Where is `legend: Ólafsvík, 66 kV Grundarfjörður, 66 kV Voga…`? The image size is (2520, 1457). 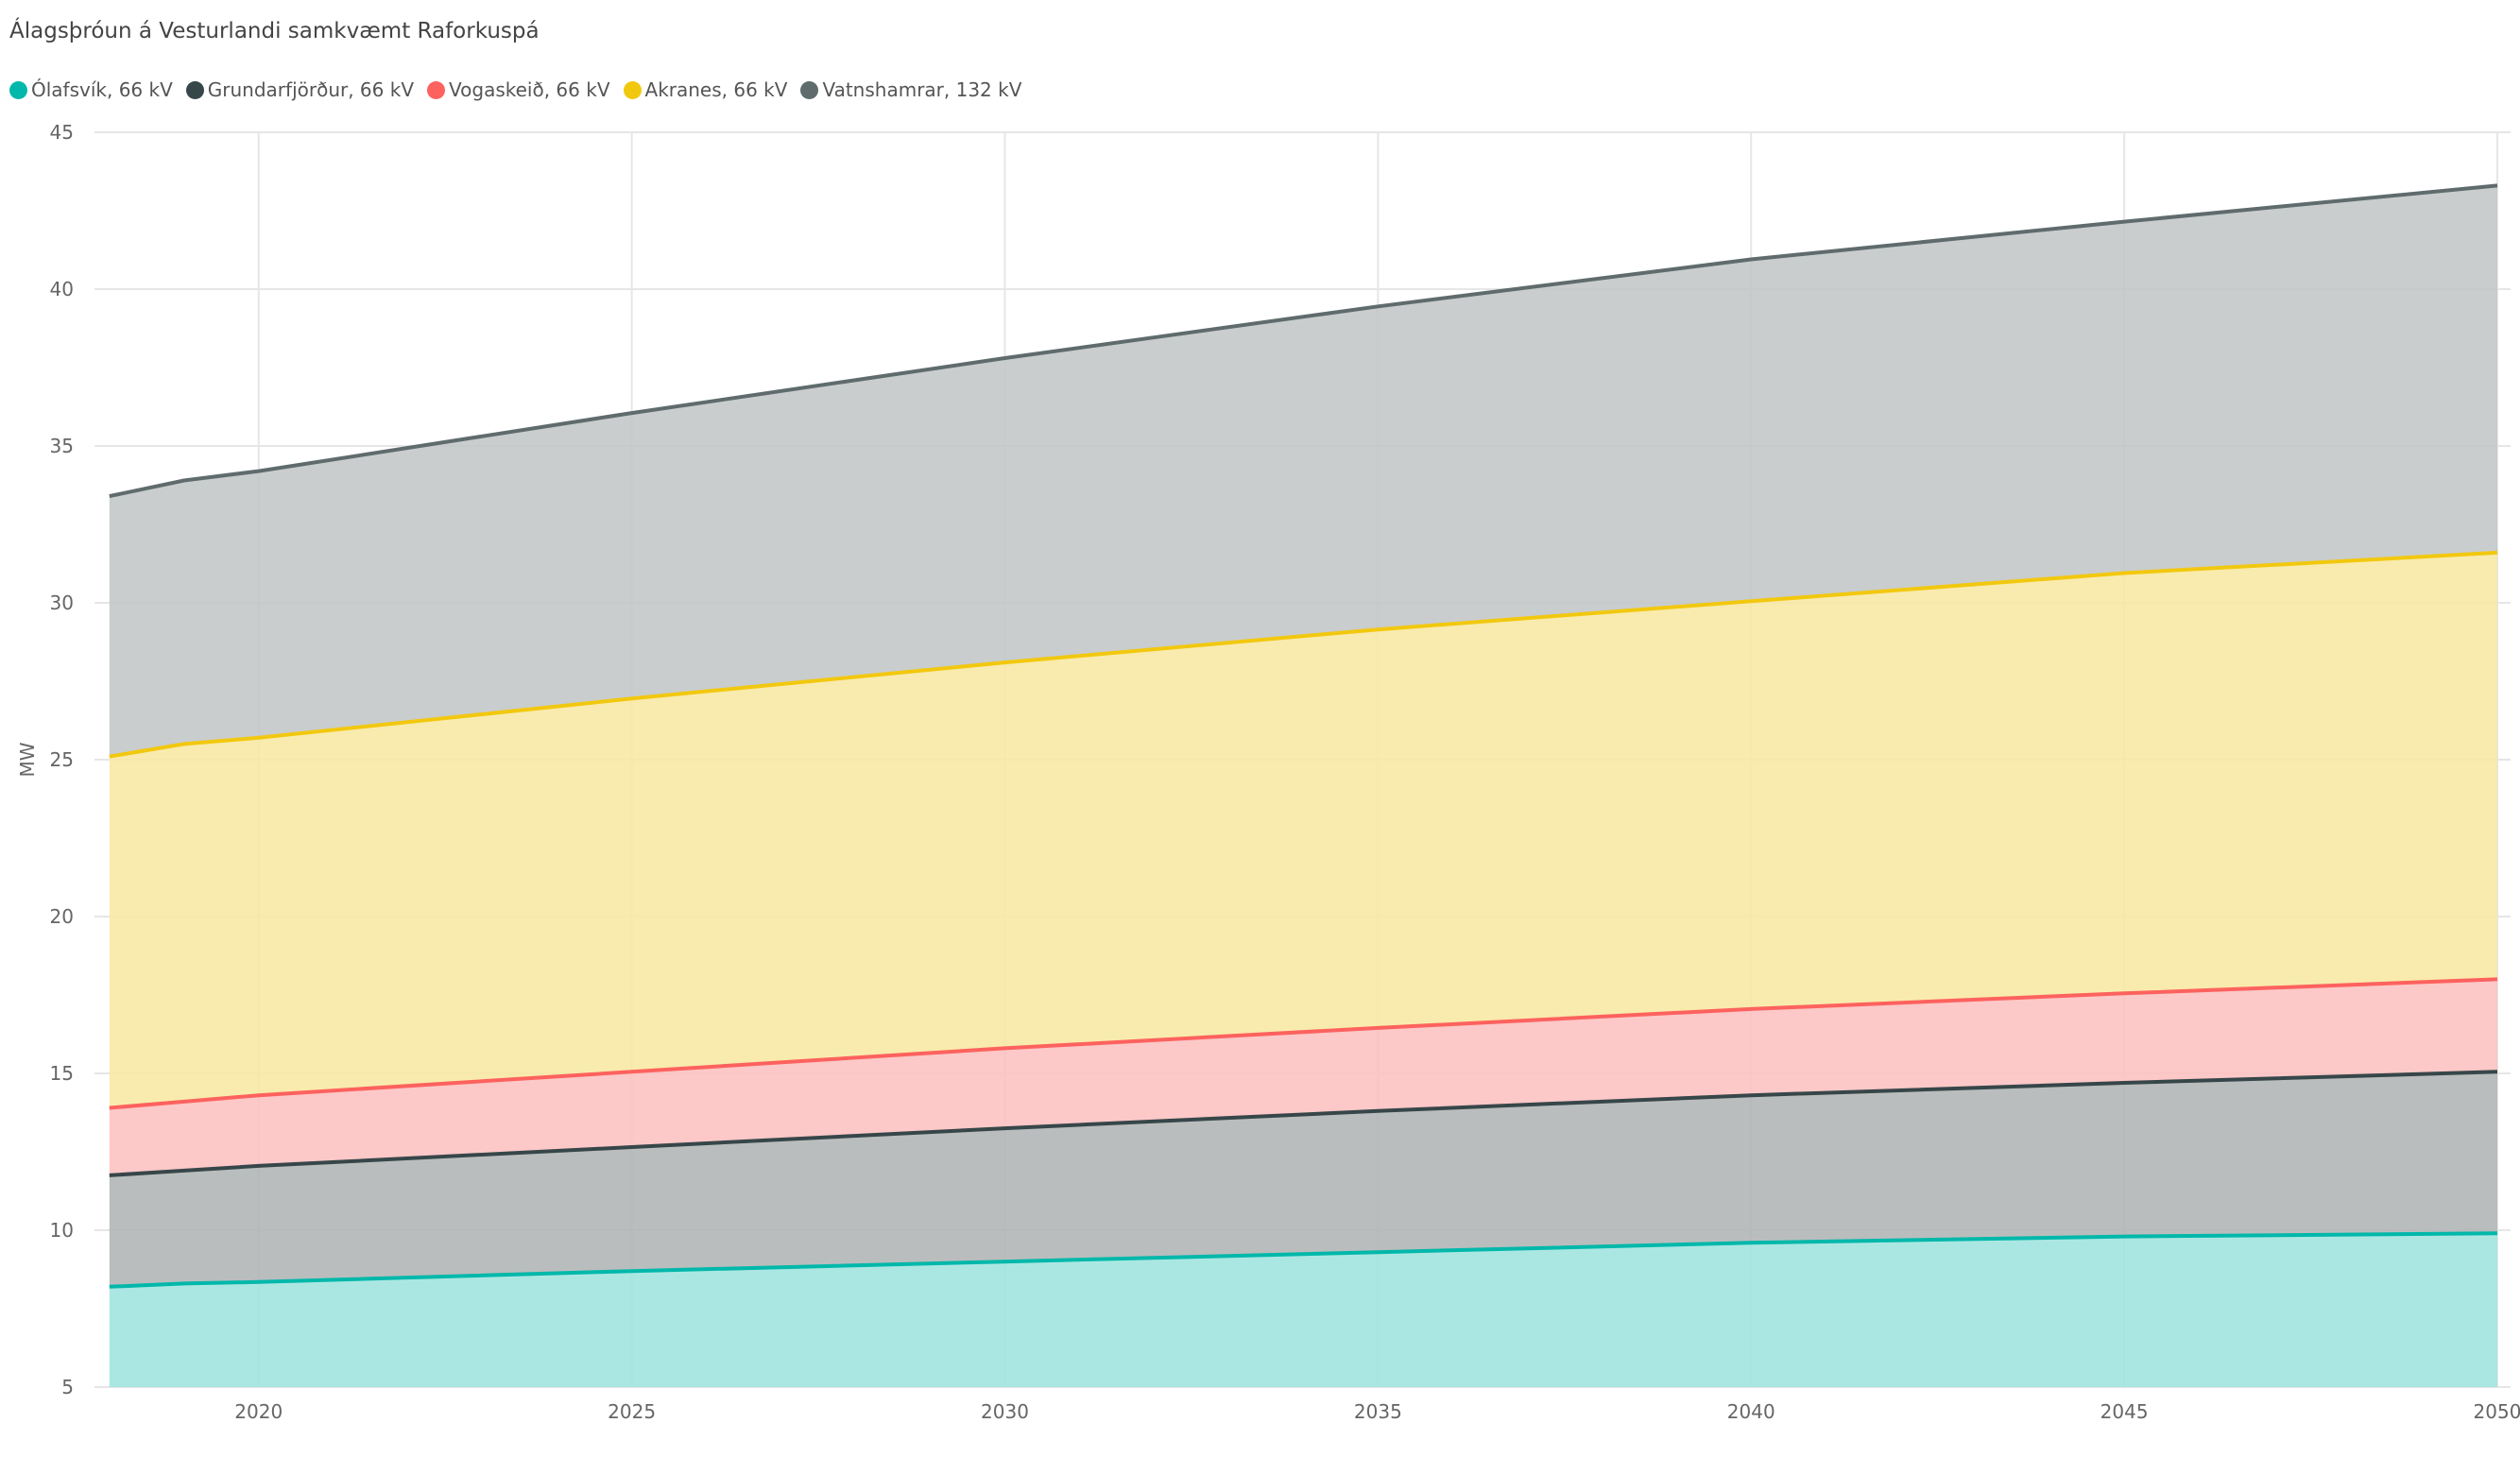
legend: Ólafsvík, 66 kV Grundarfjörður, 66 kV Voga… is located at coordinates (522, 90).